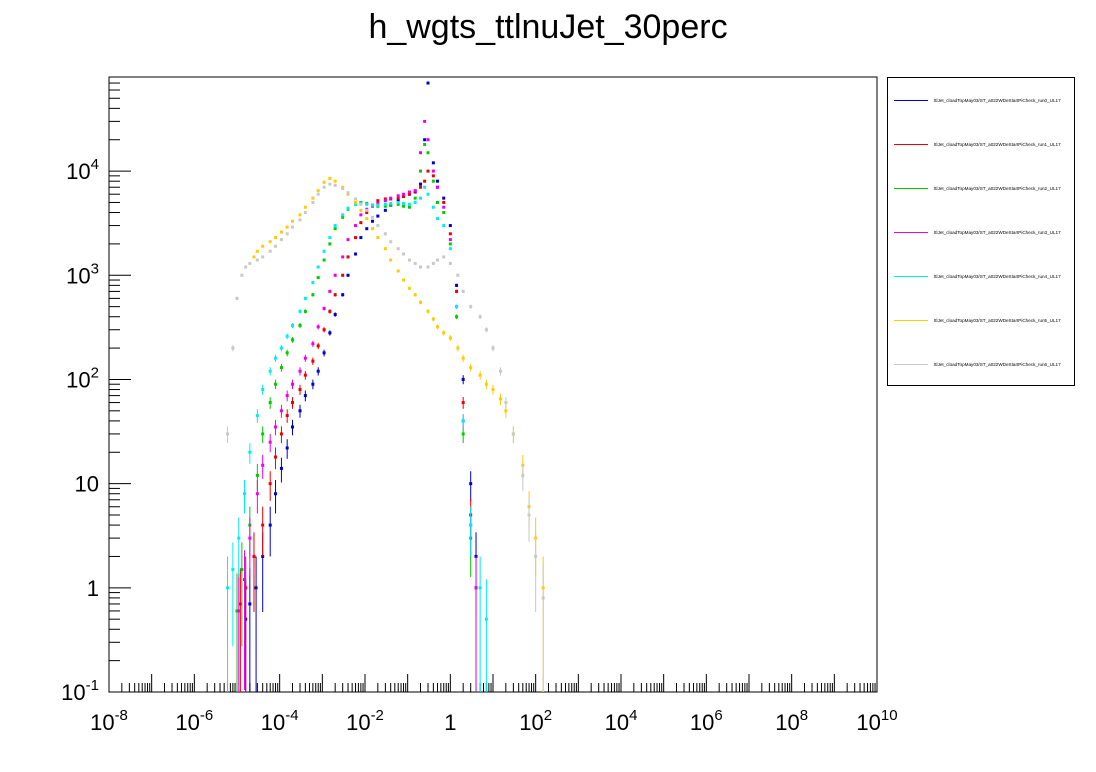  I want to click on x-tick-label: 10⁴, so click(621, 721).